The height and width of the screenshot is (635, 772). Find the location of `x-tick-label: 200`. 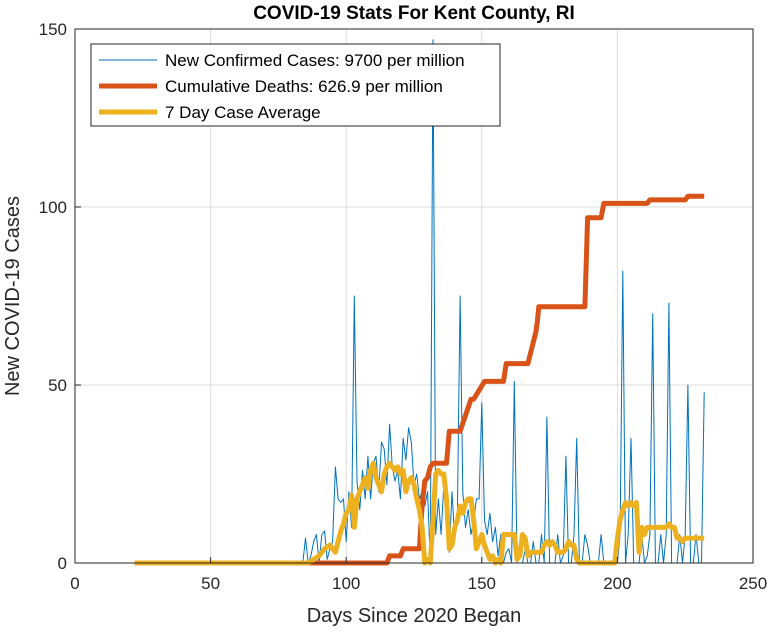

x-tick-label: 200 is located at coordinates (617, 583).